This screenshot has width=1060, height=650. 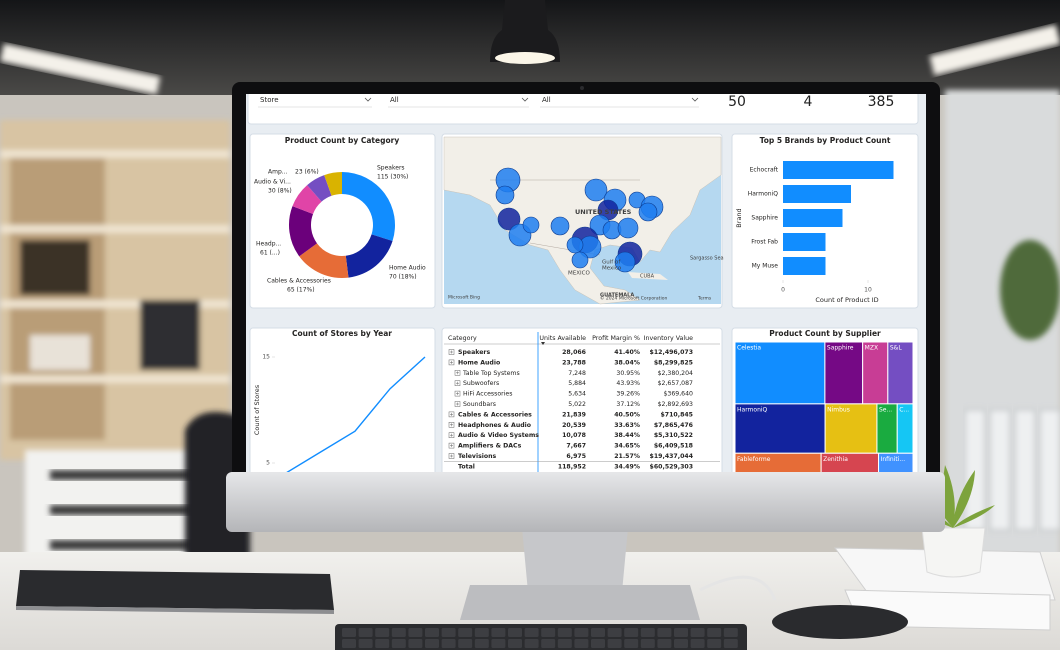 What do you see at coordinates (577, 404) in the screenshot?
I see `table-cell: 5,022` at bounding box center [577, 404].